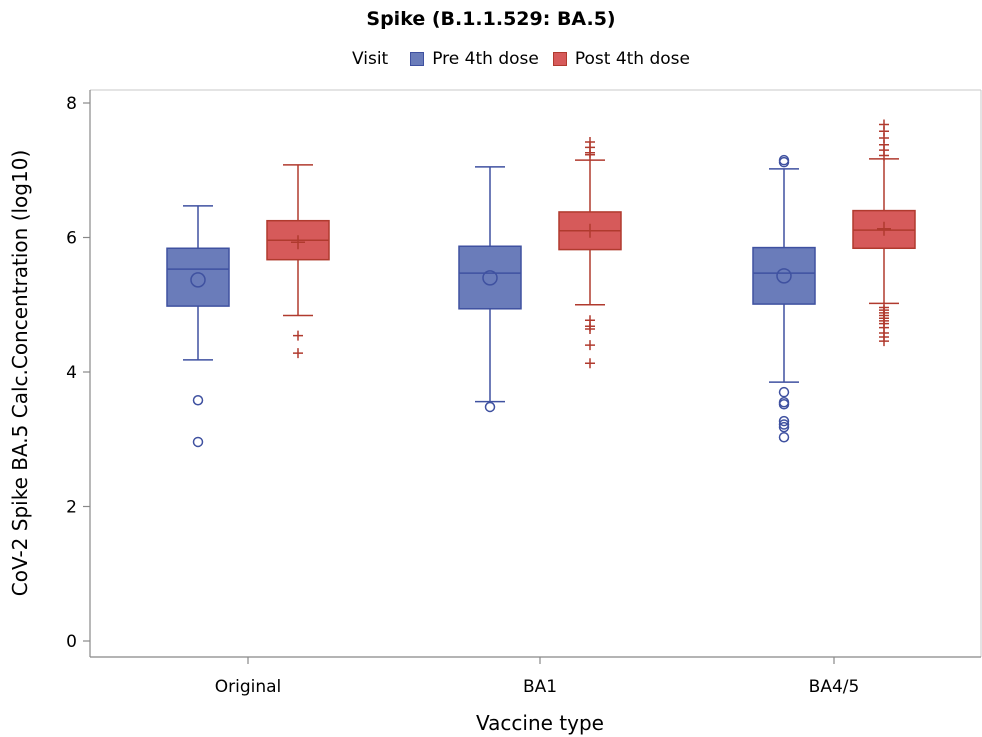 This screenshot has height=737, width=982. I want to click on legend-item-post: Post 4th dose, so click(621, 59).